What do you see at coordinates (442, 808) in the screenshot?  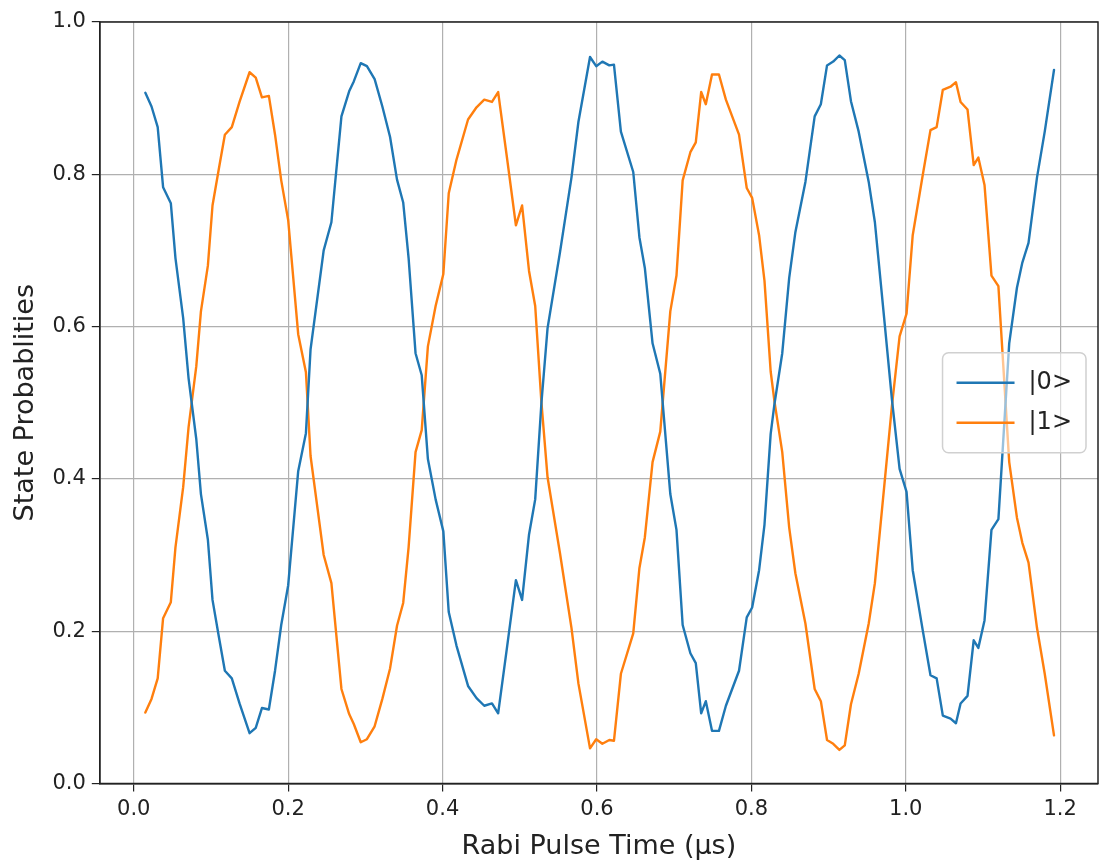 I see `x-tick-label: 0.4` at bounding box center [442, 808].